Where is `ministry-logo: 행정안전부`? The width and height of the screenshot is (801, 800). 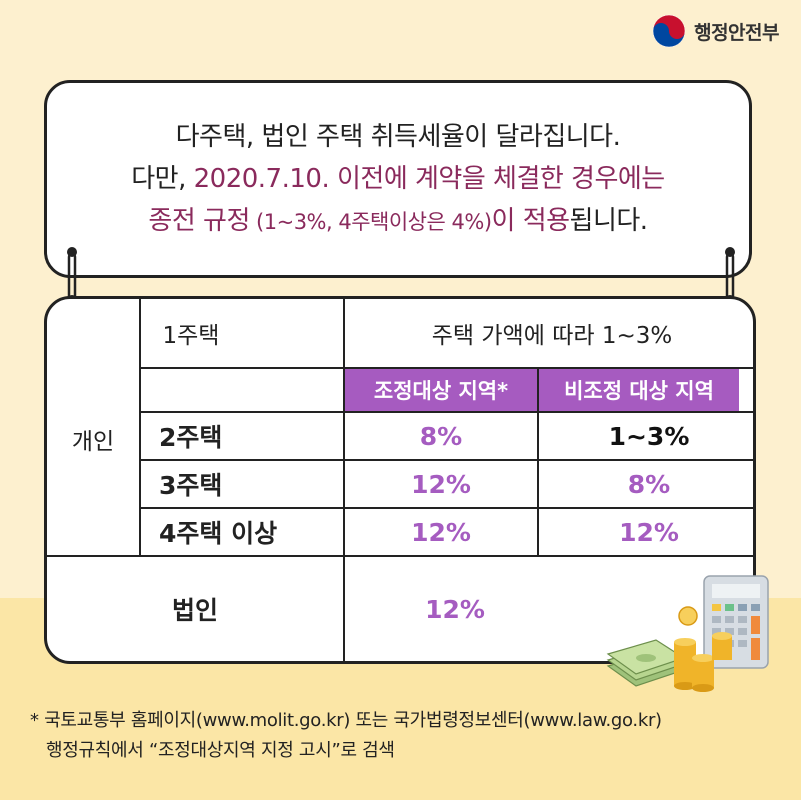
ministry-logo: 행정안전부 is located at coordinates (715, 31).